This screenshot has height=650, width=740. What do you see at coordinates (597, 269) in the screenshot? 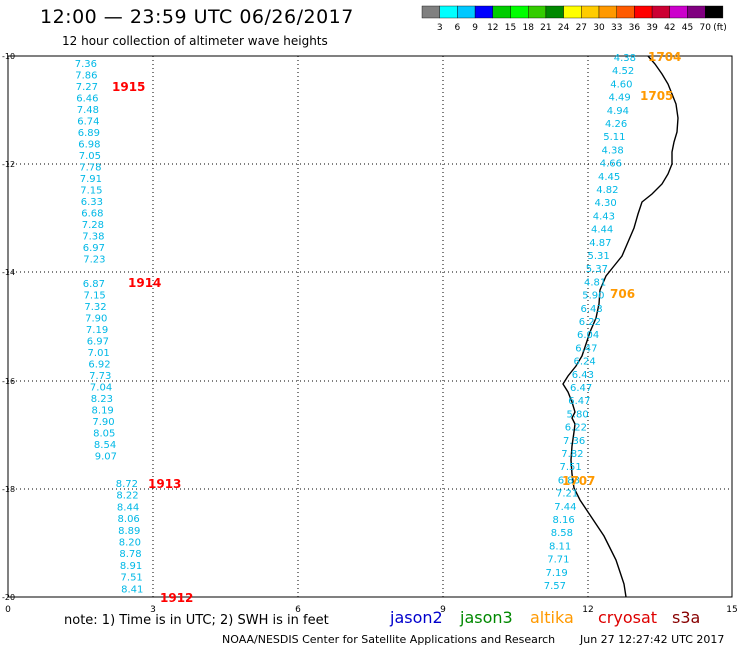
I see `wave-height-value: 5.37` at bounding box center [597, 269].